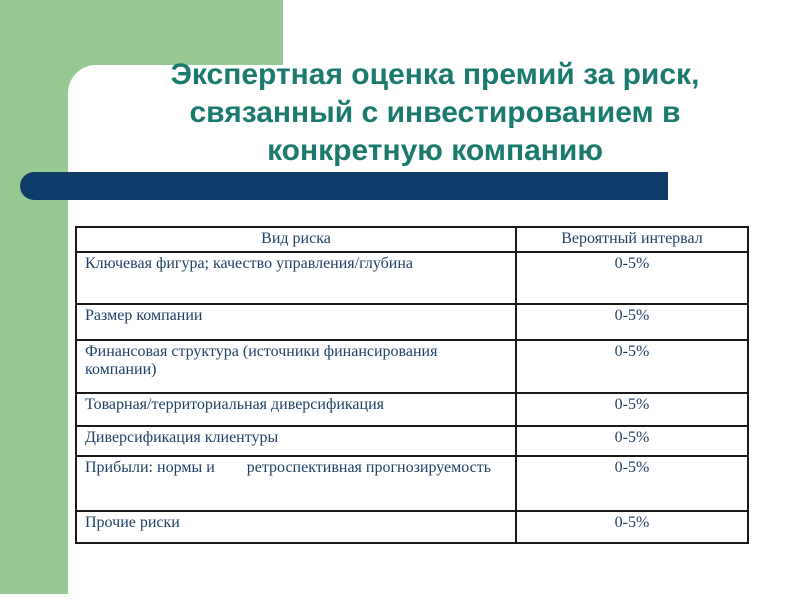 The image size is (800, 600). I want to click on risk-name: Диверсификация клиентуры, so click(296, 441).